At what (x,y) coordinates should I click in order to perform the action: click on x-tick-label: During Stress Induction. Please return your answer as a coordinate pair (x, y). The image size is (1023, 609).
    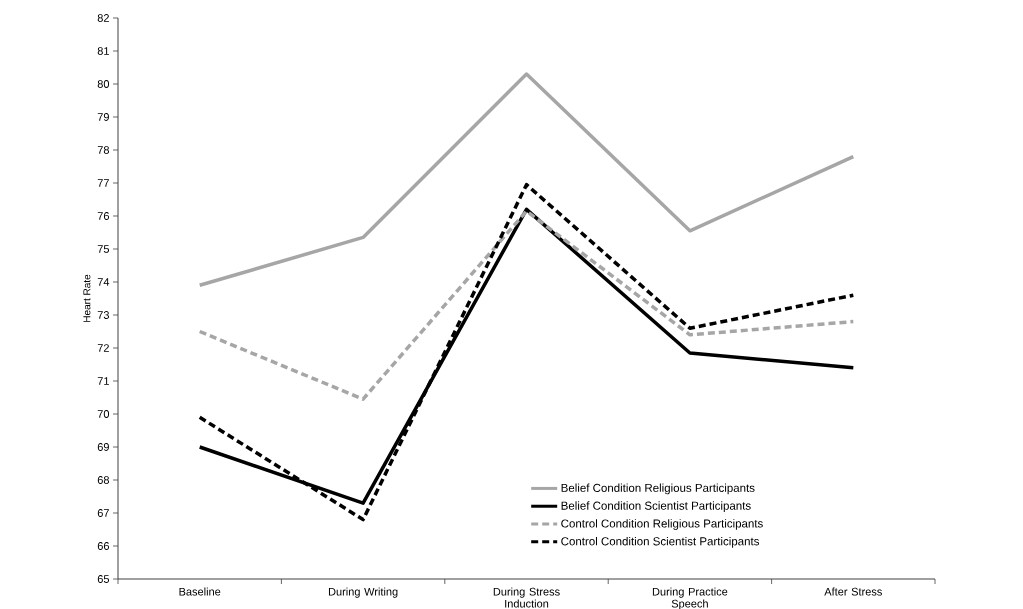
    Looking at the image, I should click on (526, 597).